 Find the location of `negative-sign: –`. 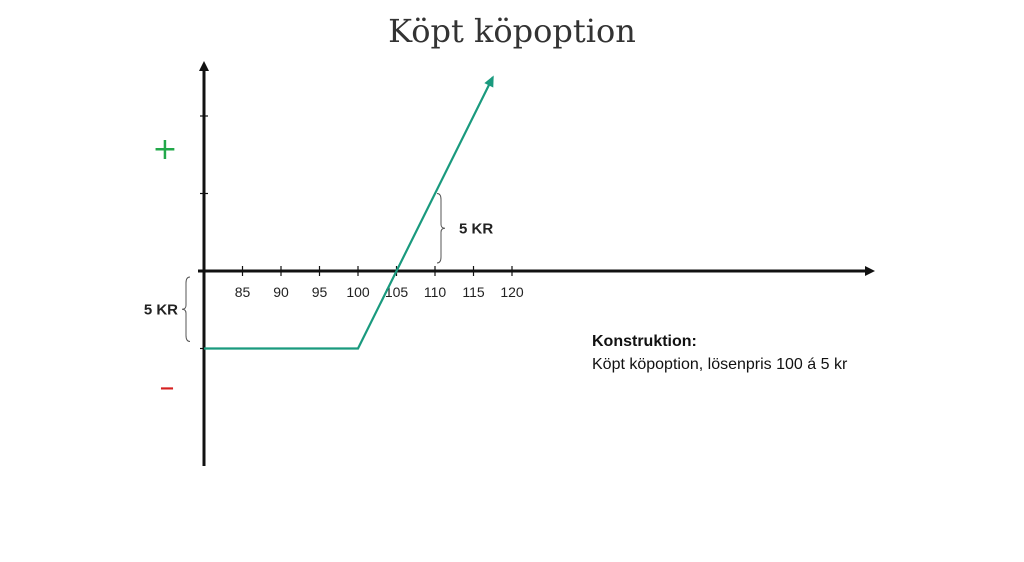

negative-sign: – is located at coordinates (167, 387).